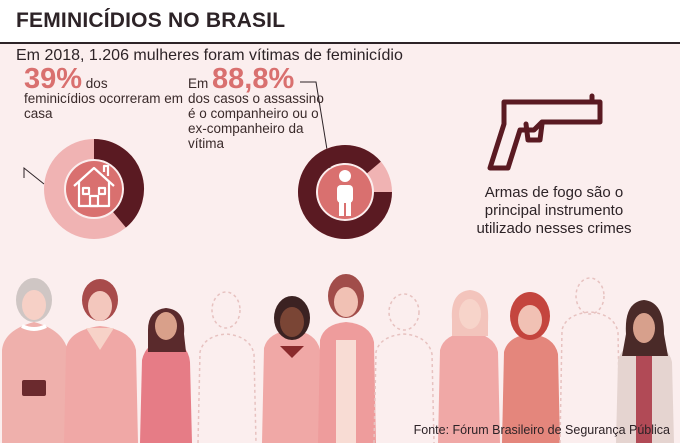 Image resolution: width=680 pixels, height=443 pixels. I want to click on stat-home-text-inline: dos, so click(95, 83).